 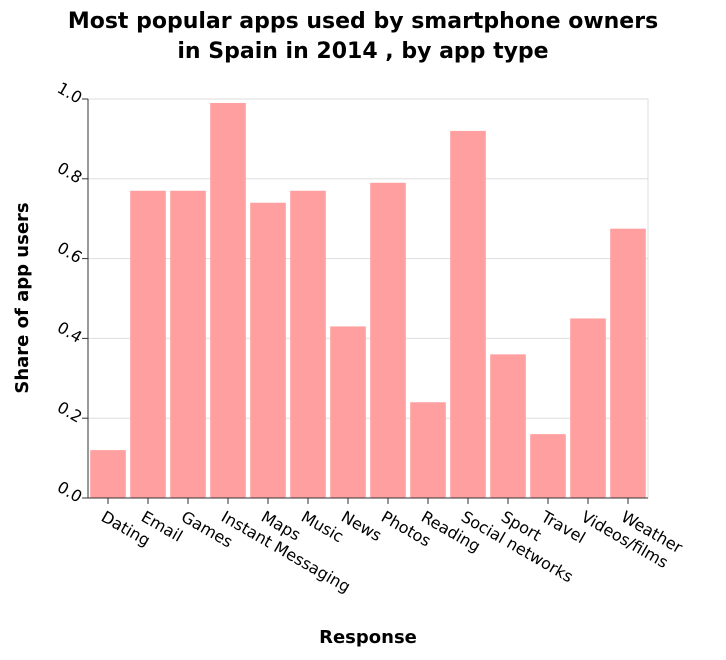 What do you see at coordinates (148, 344) in the screenshot?
I see `bar-email` at bounding box center [148, 344].